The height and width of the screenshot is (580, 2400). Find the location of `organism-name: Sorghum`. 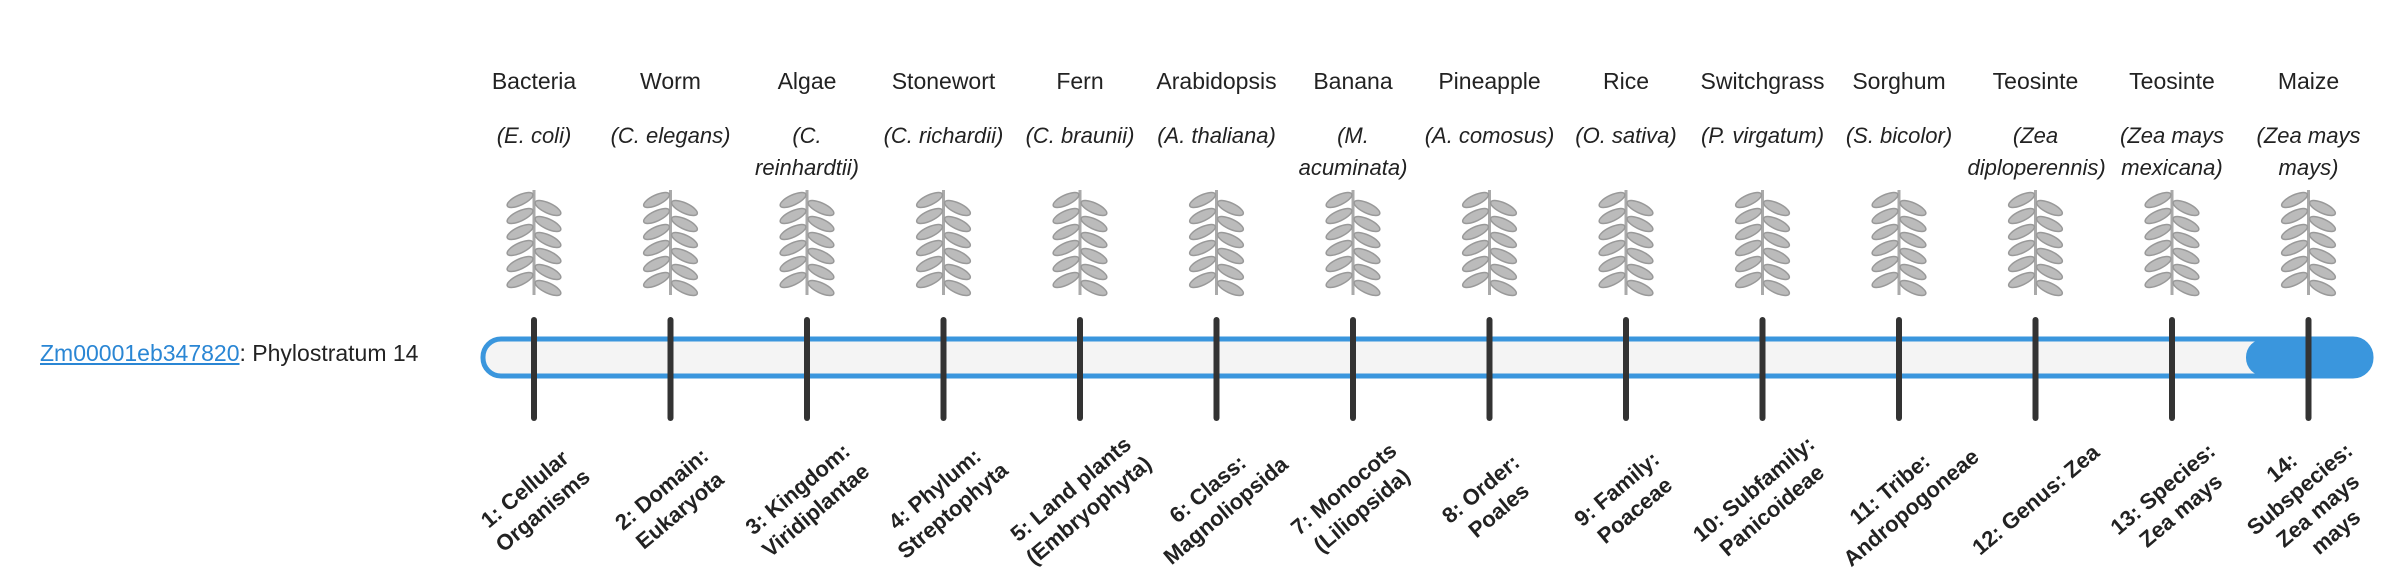

organism-name: Sorghum is located at coordinates (1899, 81).